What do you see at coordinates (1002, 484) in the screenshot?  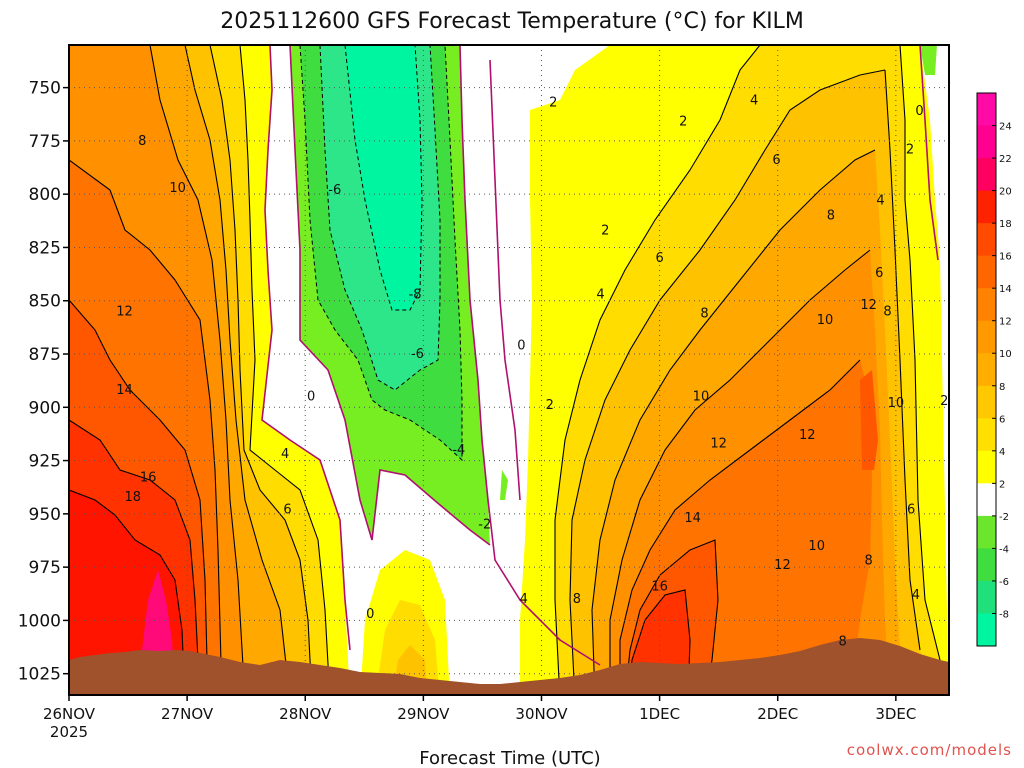 I see `colorbar-label: 2` at bounding box center [1002, 484].